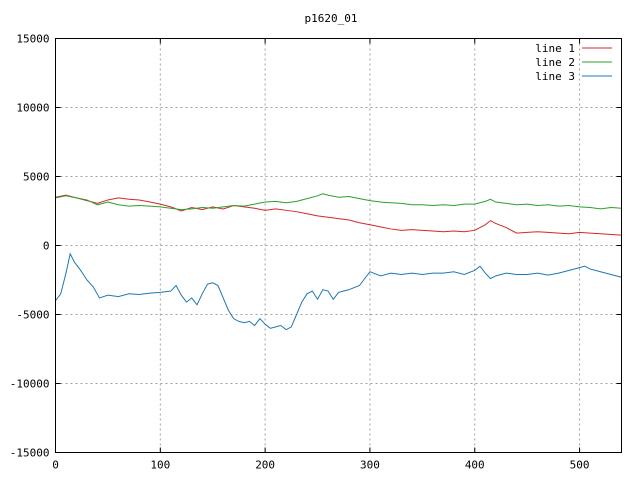 The height and width of the screenshot is (480, 640). Describe the element at coordinates (32, 315) in the screenshot. I see `y-tick-label: -5000` at that location.